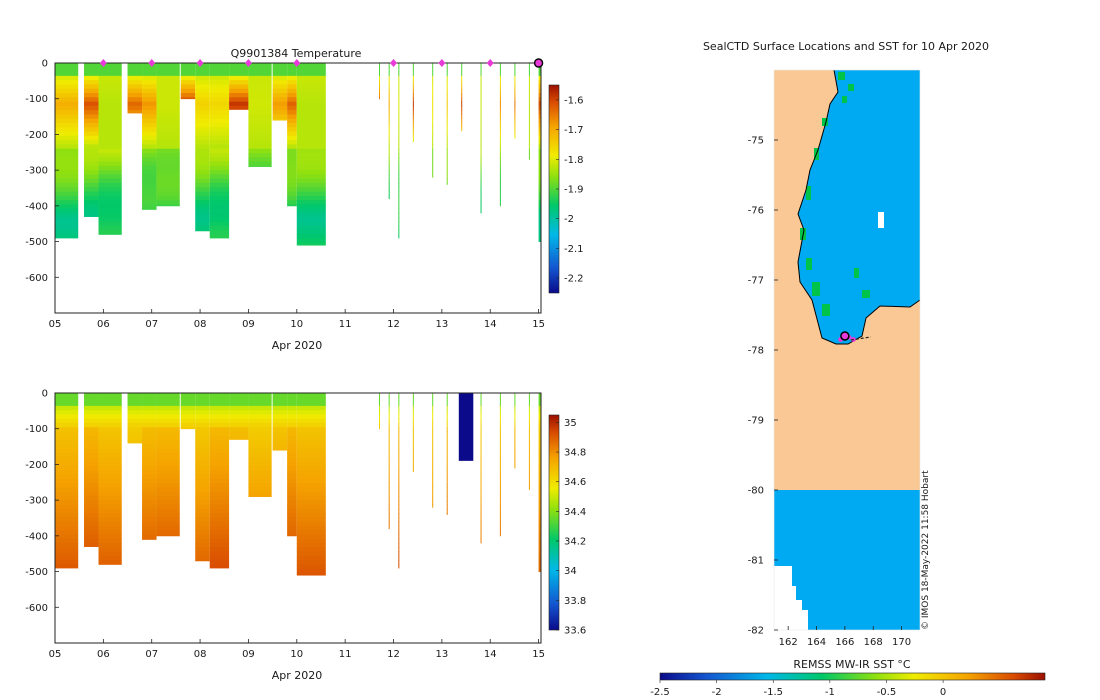 The image size is (1100, 700). Describe the element at coordinates (151, 324) in the screenshot. I see `x-tick-label: 07` at that location.